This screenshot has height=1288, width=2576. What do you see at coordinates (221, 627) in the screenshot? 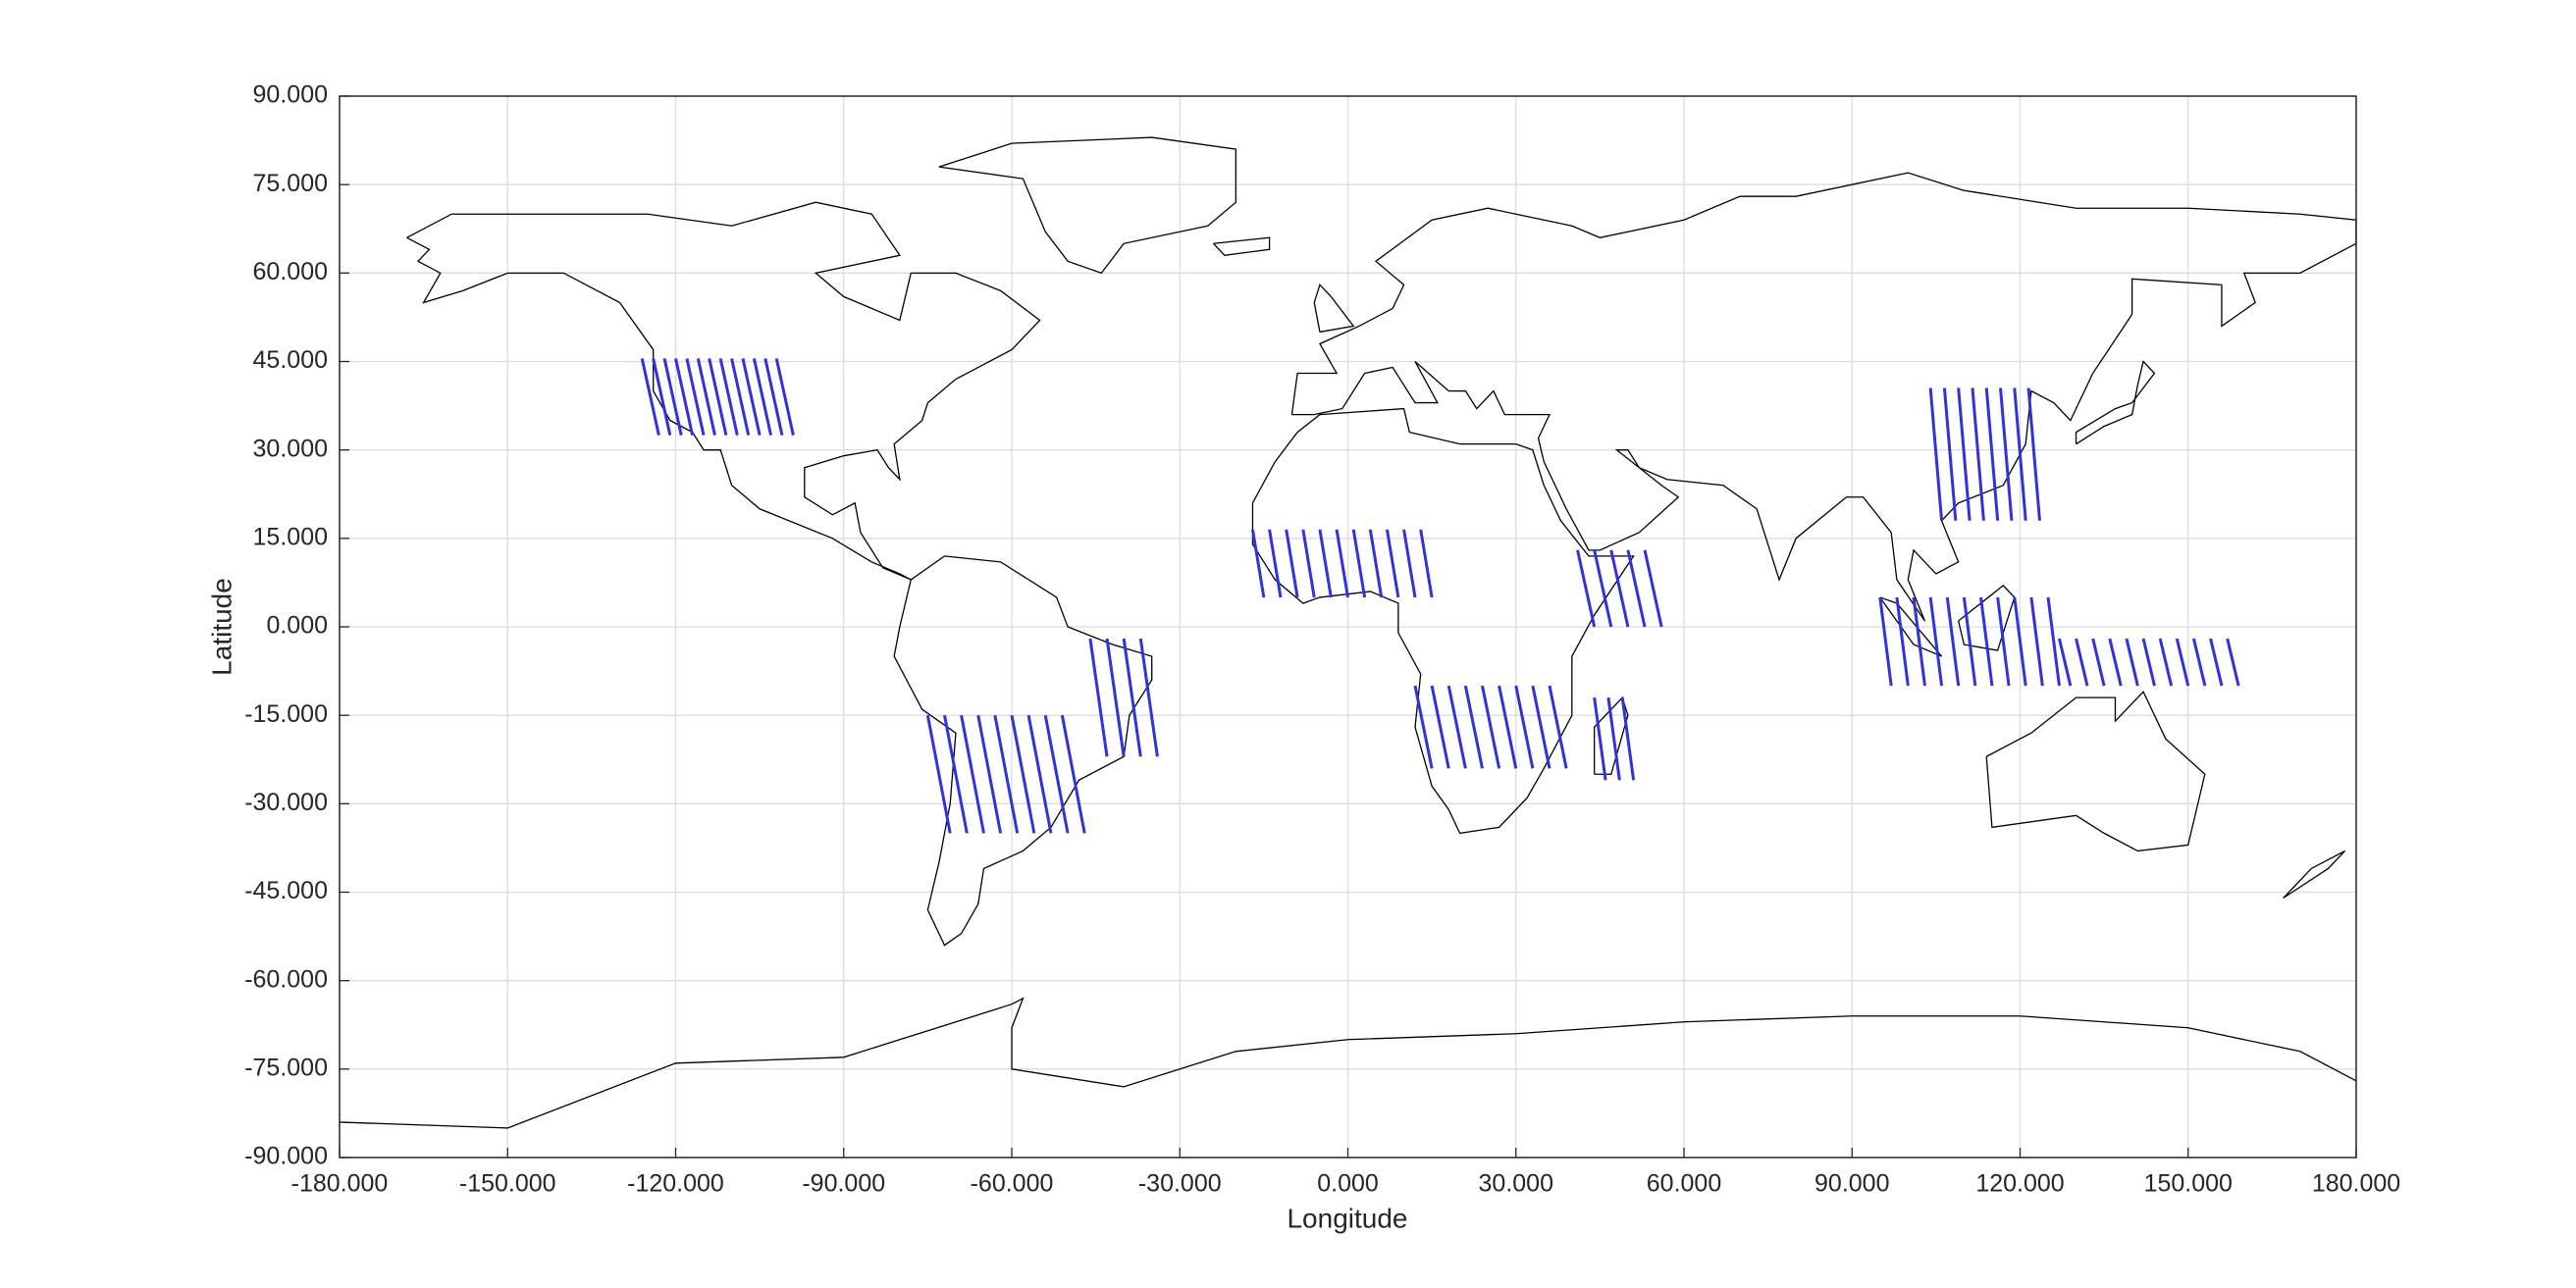
I see `y-axis-label: Latitude` at bounding box center [221, 627].